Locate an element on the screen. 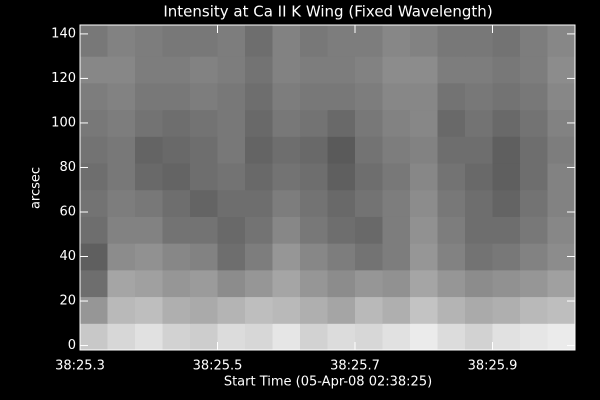 Image resolution: width=600 pixels, height=400 pixels. x-tick-label: 38:25.3 is located at coordinates (80, 366).